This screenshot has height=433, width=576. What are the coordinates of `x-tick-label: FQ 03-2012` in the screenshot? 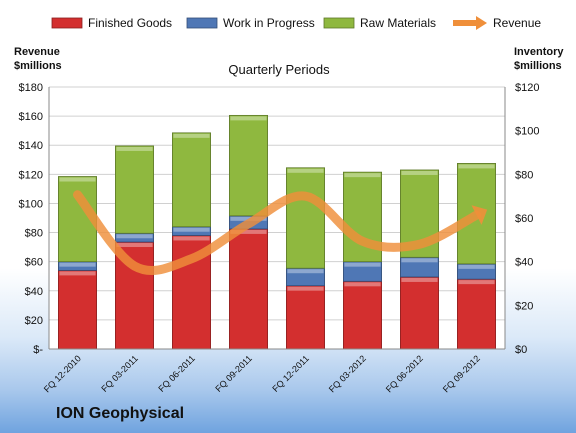 It's located at (347, 373).